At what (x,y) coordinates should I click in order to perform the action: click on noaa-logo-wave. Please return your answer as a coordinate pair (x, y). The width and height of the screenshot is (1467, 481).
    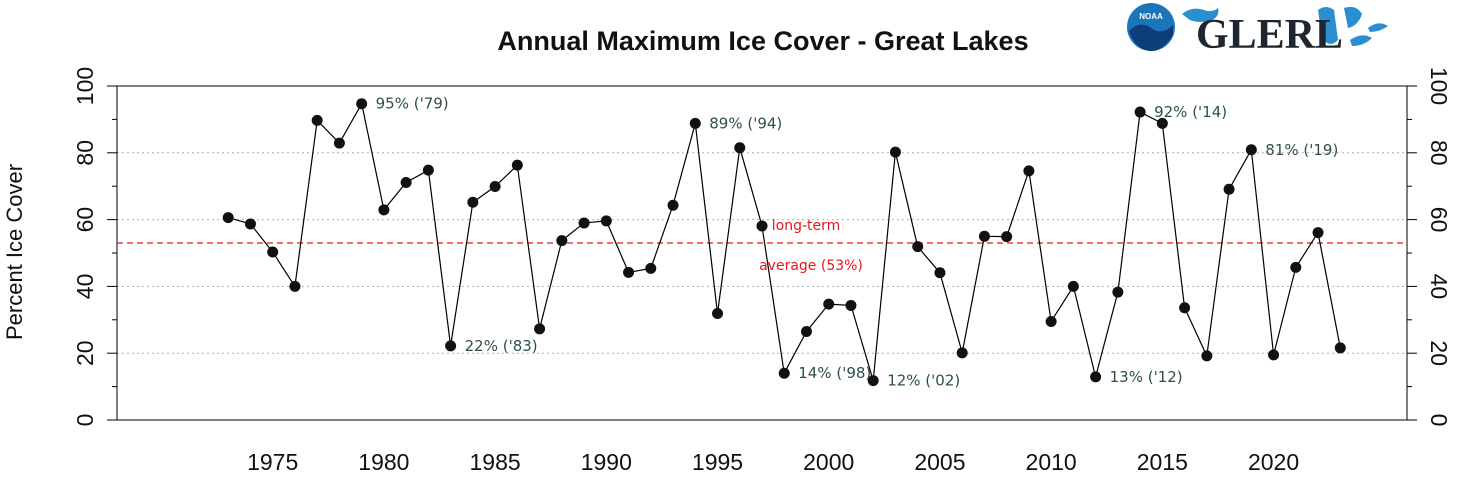
    Looking at the image, I should click on (1151, 38).